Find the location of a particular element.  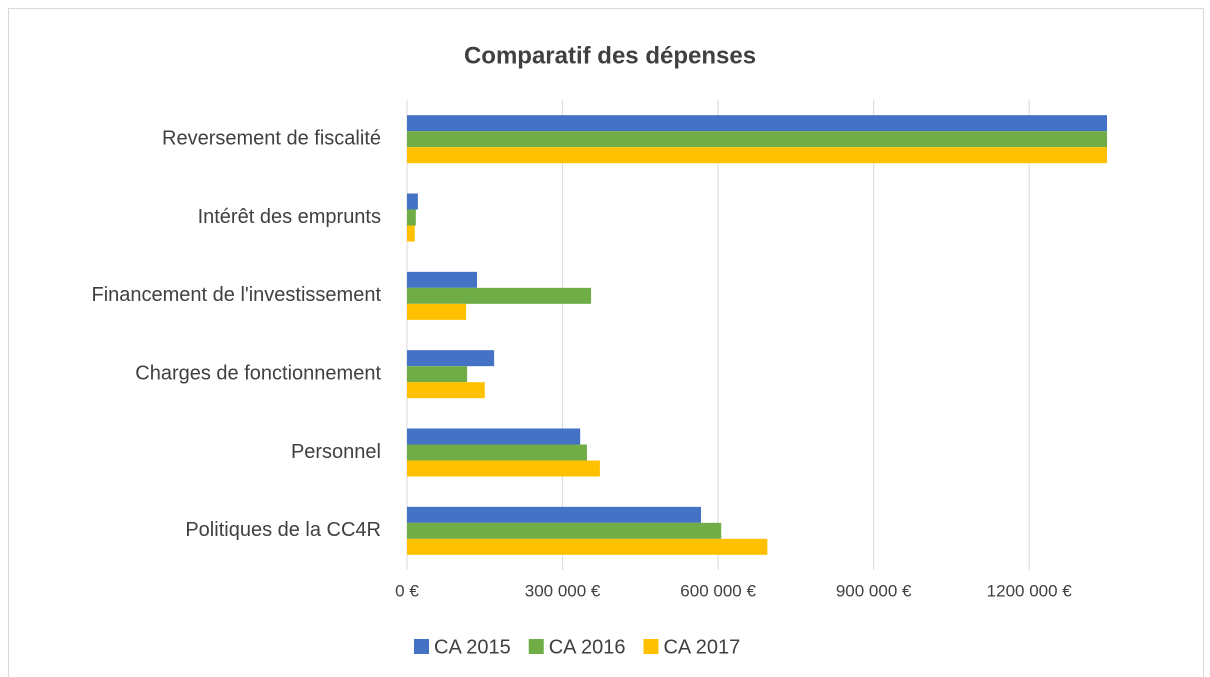

chart-title: Comparatif des dépenses is located at coordinates (610, 55).